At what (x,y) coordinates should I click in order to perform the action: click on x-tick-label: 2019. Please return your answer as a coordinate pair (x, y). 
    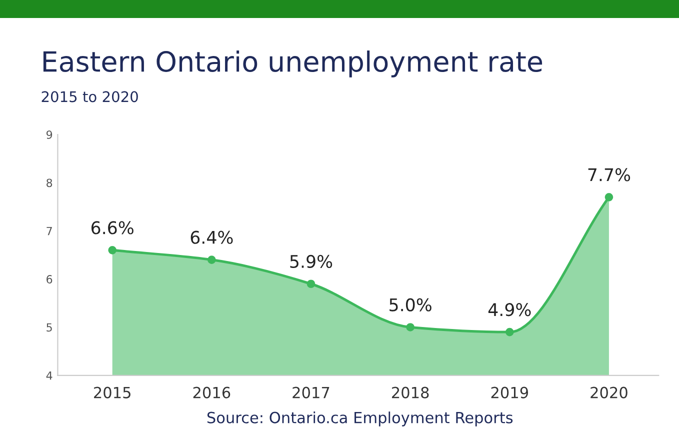
    Looking at the image, I should click on (509, 392).